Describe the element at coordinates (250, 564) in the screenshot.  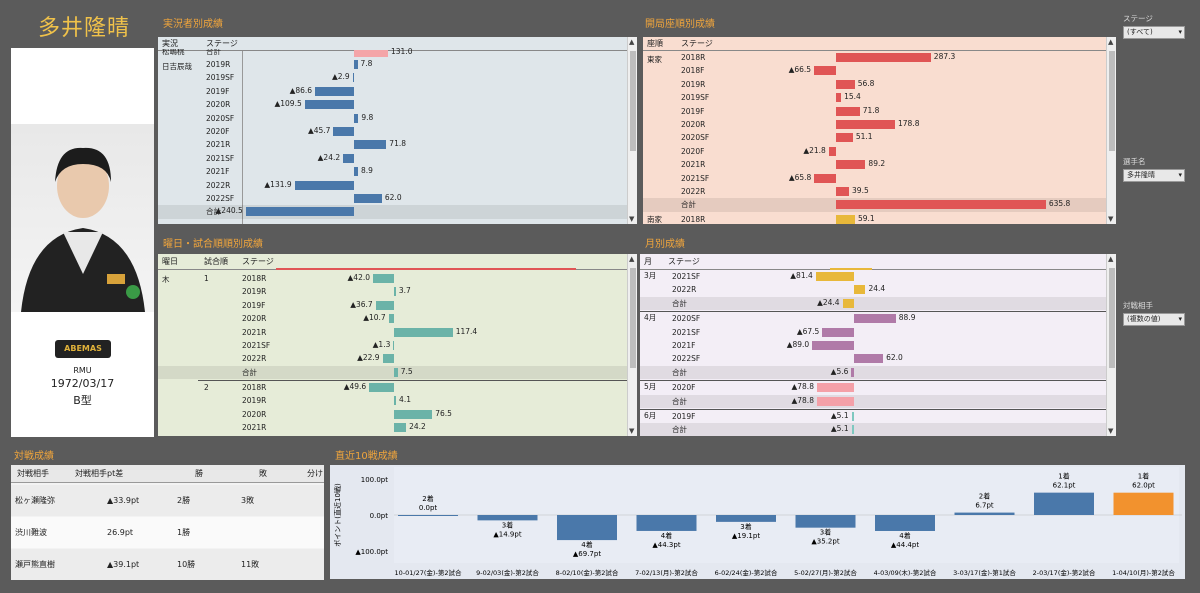
I see `loss-count: 11敗` at that location.